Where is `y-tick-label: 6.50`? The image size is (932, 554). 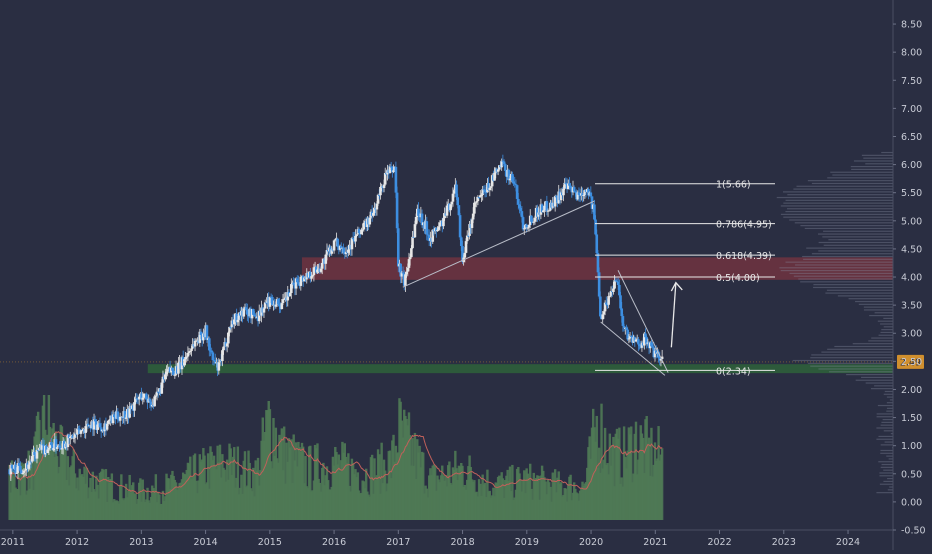
y-tick-label: 6.50 is located at coordinates (911, 137).